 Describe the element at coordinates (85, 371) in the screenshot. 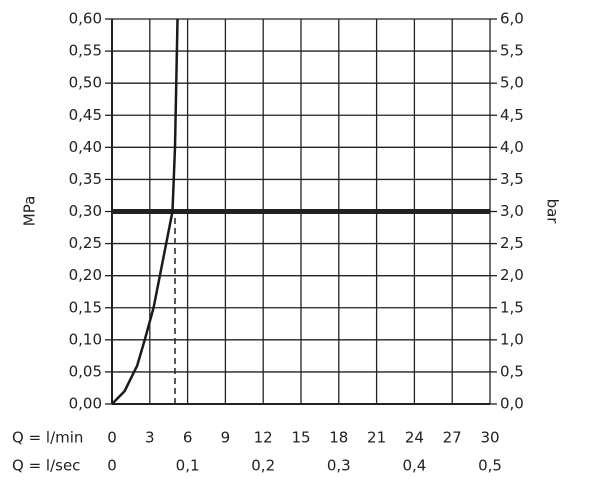

I see `y-tick-label: 0,05` at that location.